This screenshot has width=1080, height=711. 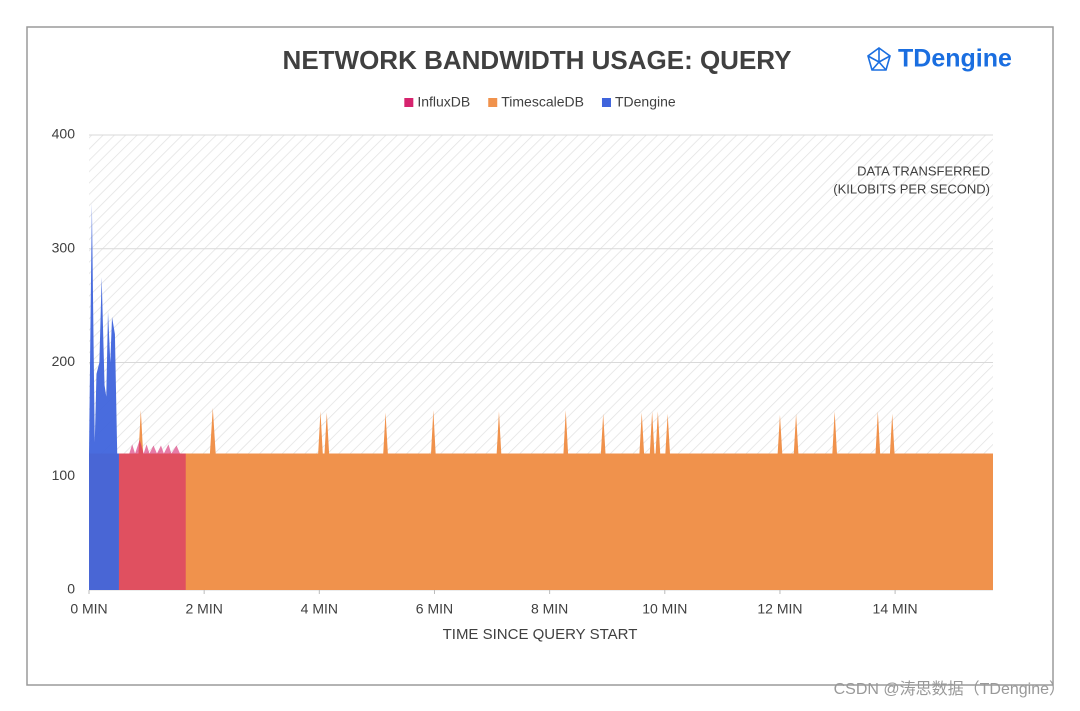 What do you see at coordinates (923, 170) in the screenshot?
I see `annotation: DATA TRANSFERRED` at bounding box center [923, 170].